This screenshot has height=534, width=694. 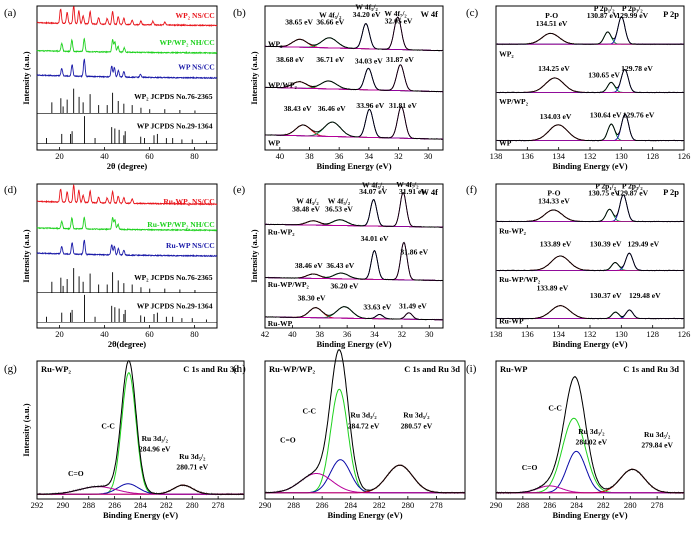 What do you see at coordinates (604, 74) in the screenshot?
I see `peak-annotation: 130.65 eV` at bounding box center [604, 74].